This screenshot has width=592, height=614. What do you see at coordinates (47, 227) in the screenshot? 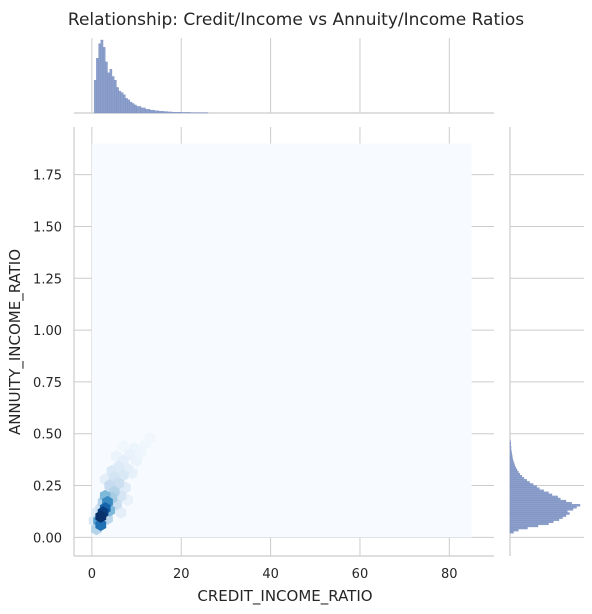
I see `y-tick-label: 1.50` at bounding box center [47, 227].